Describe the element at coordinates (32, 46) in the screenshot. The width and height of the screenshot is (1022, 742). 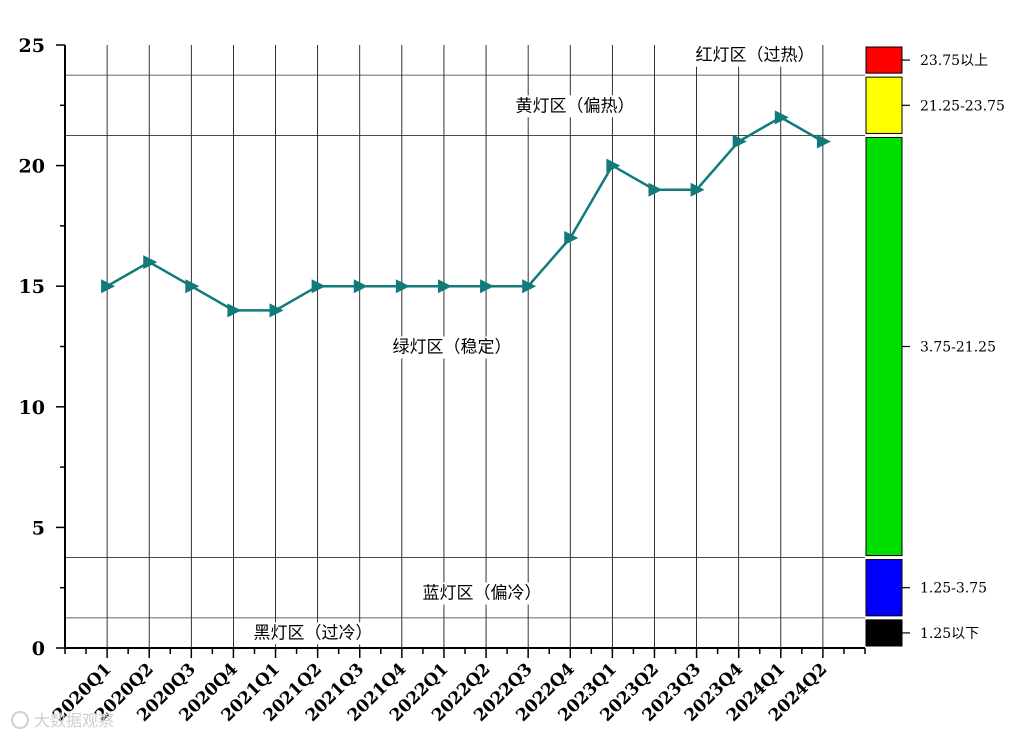
I see `y-tick-label: 25` at that location.